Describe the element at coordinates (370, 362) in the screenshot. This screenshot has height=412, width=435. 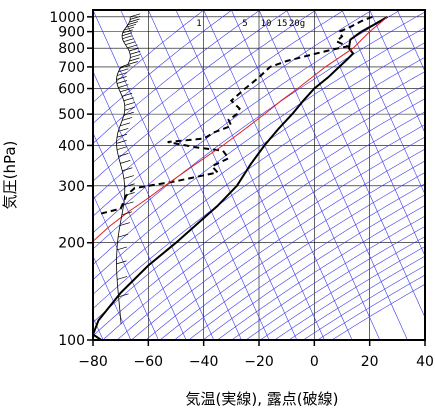
I see `x-tick-label: 20` at that location.